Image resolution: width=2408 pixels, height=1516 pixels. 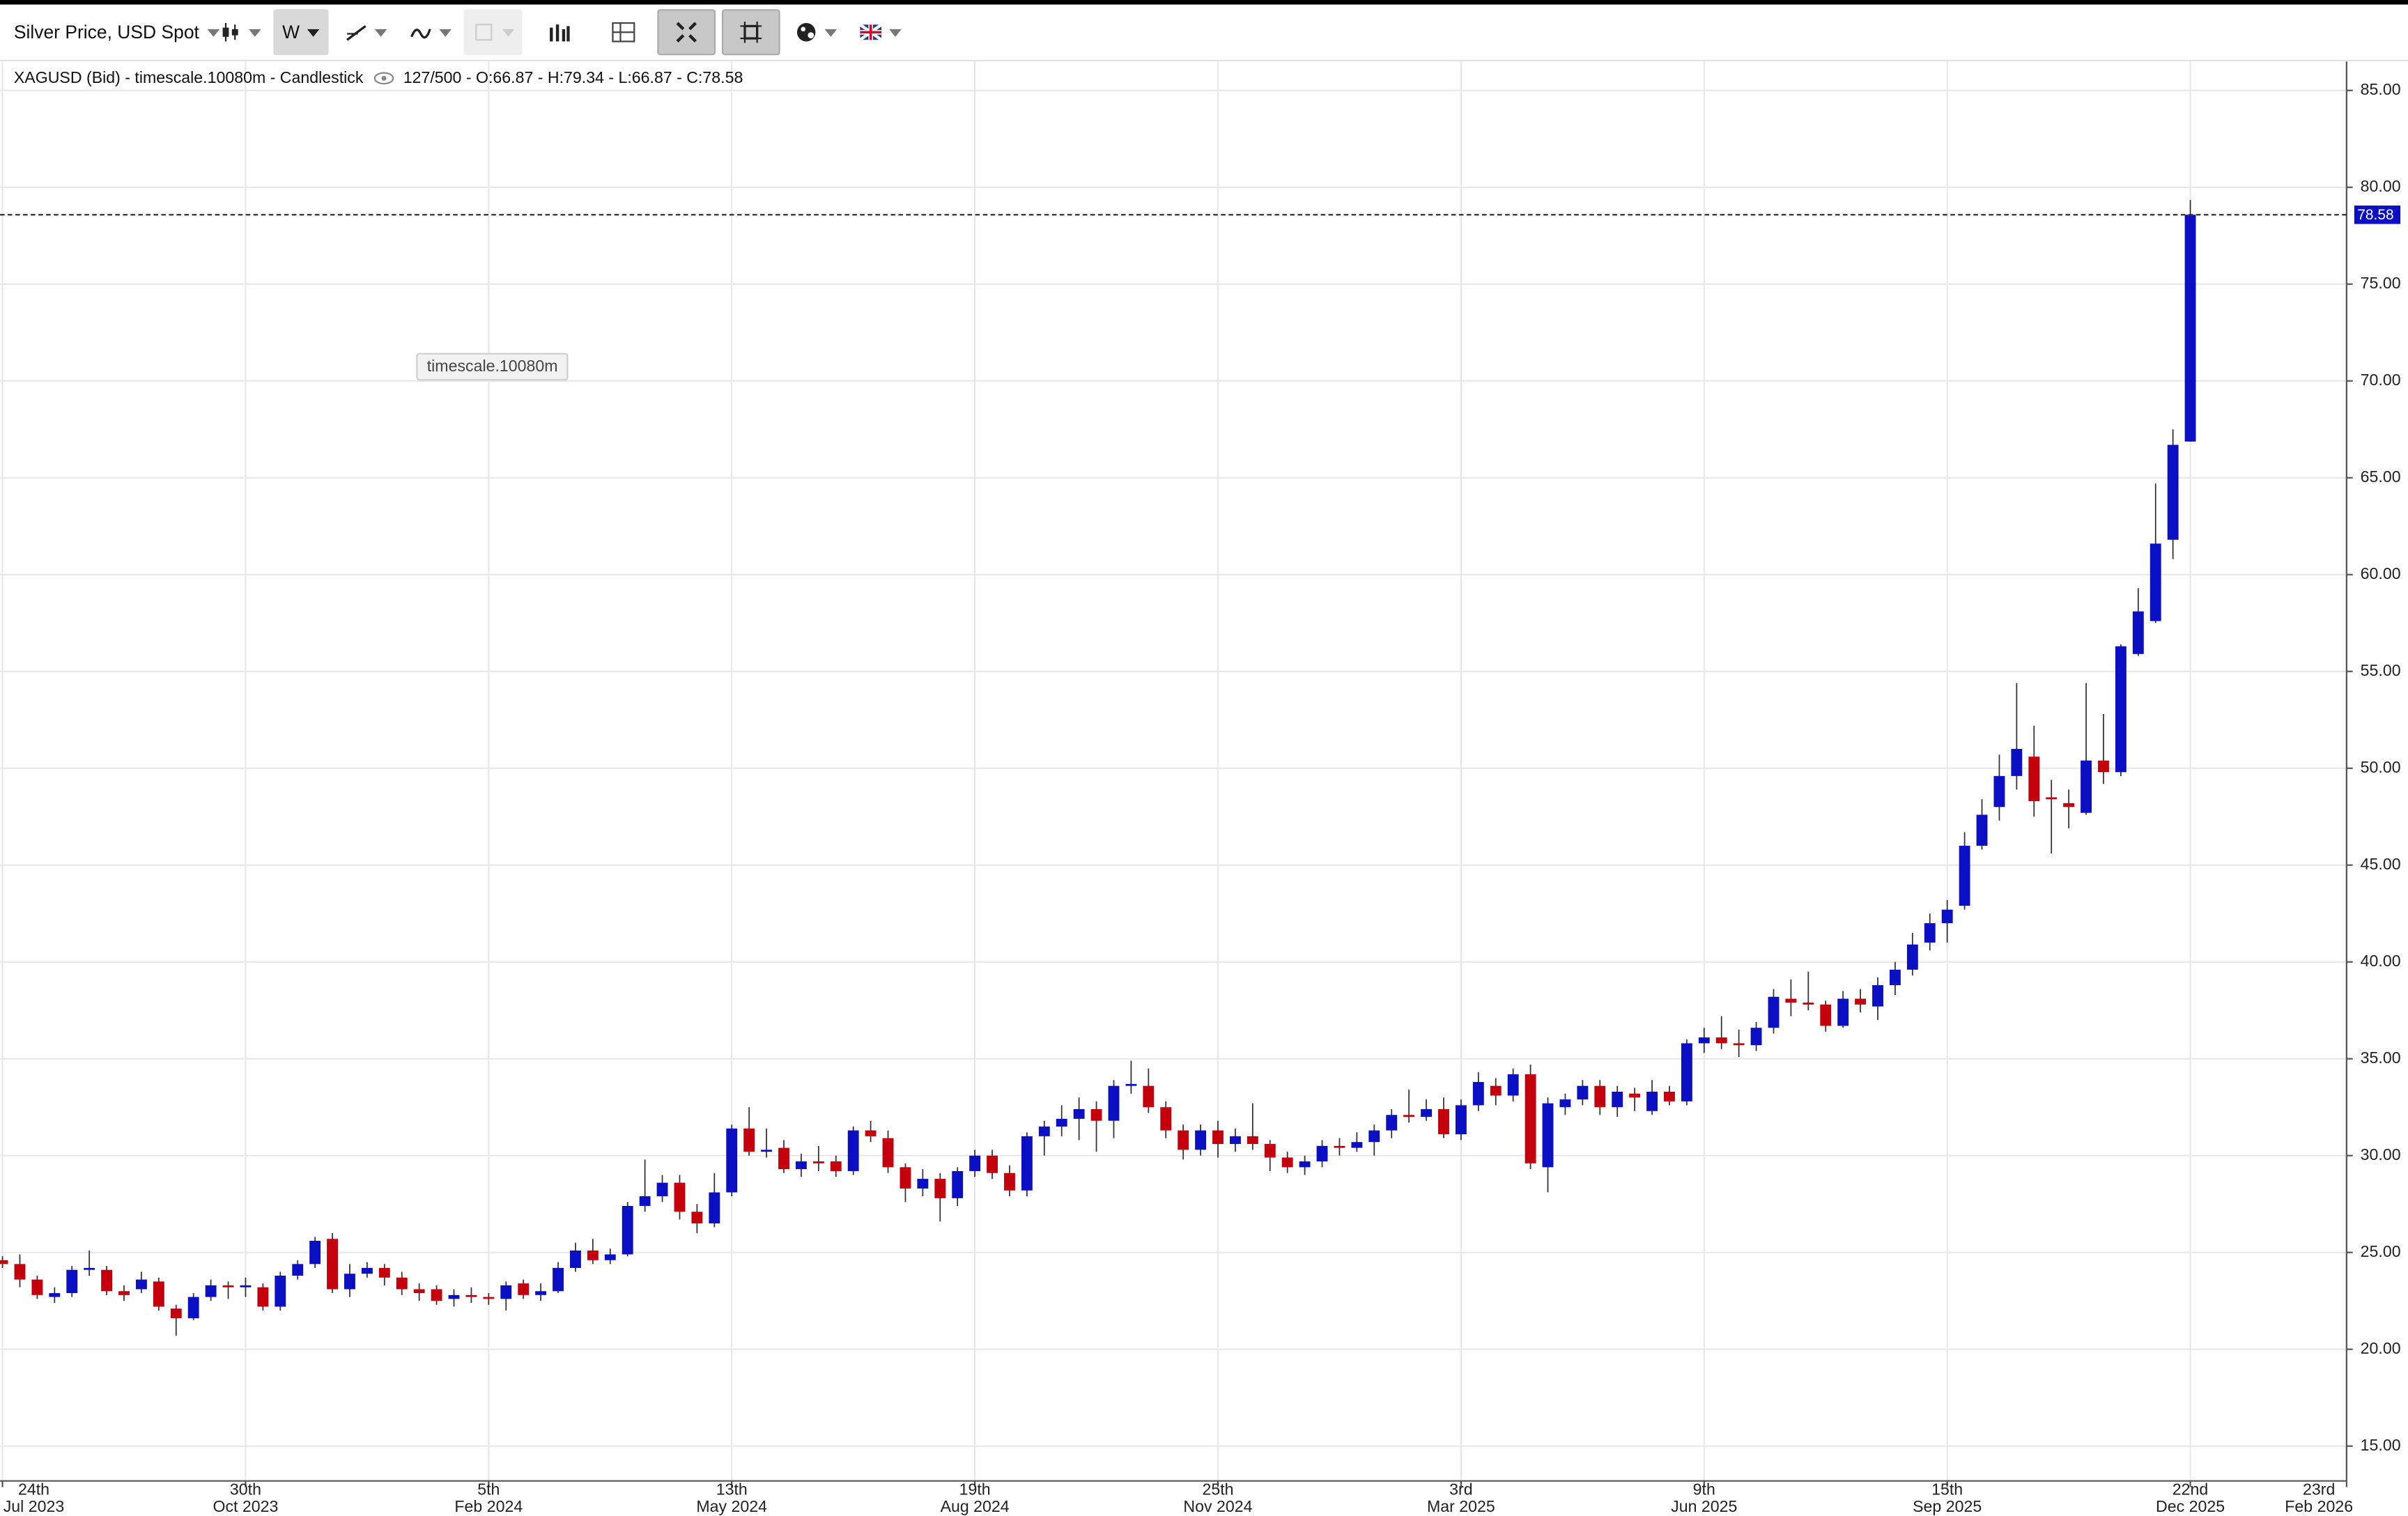 What do you see at coordinates (34, 1498) in the screenshot?
I see `x-tick-label: 24th Jul 2023` at bounding box center [34, 1498].